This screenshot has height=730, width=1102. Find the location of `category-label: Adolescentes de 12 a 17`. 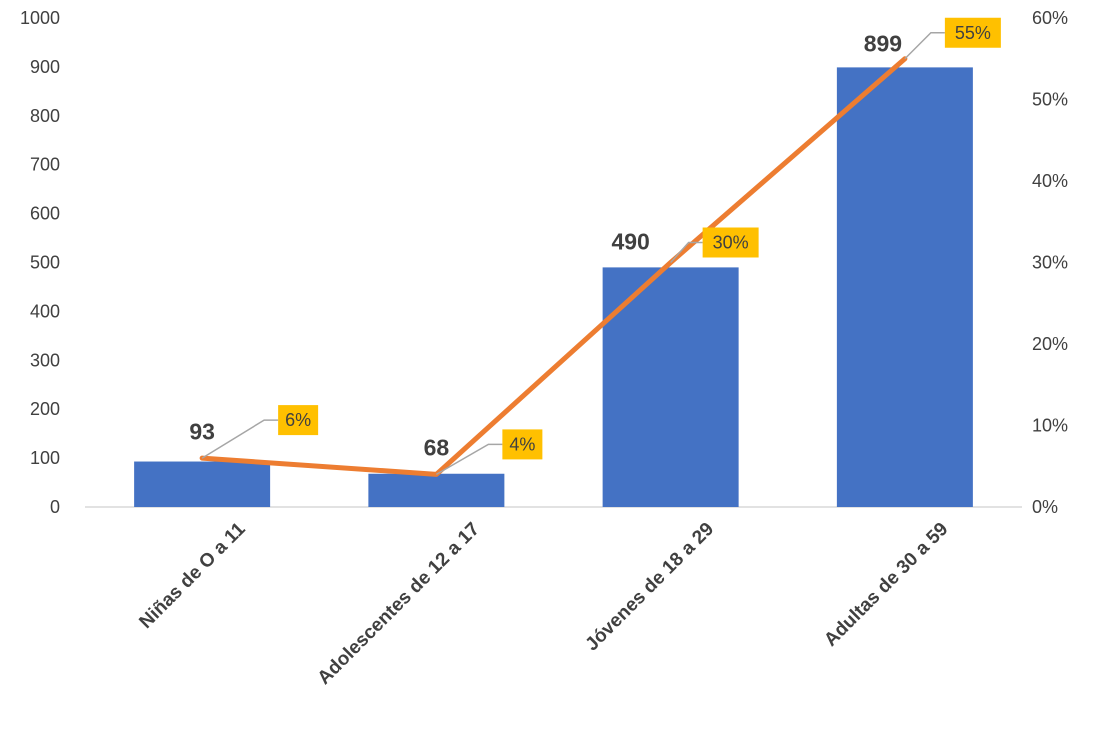

category-label: Adolescentes de 12 a 17 is located at coordinates (399, 604).